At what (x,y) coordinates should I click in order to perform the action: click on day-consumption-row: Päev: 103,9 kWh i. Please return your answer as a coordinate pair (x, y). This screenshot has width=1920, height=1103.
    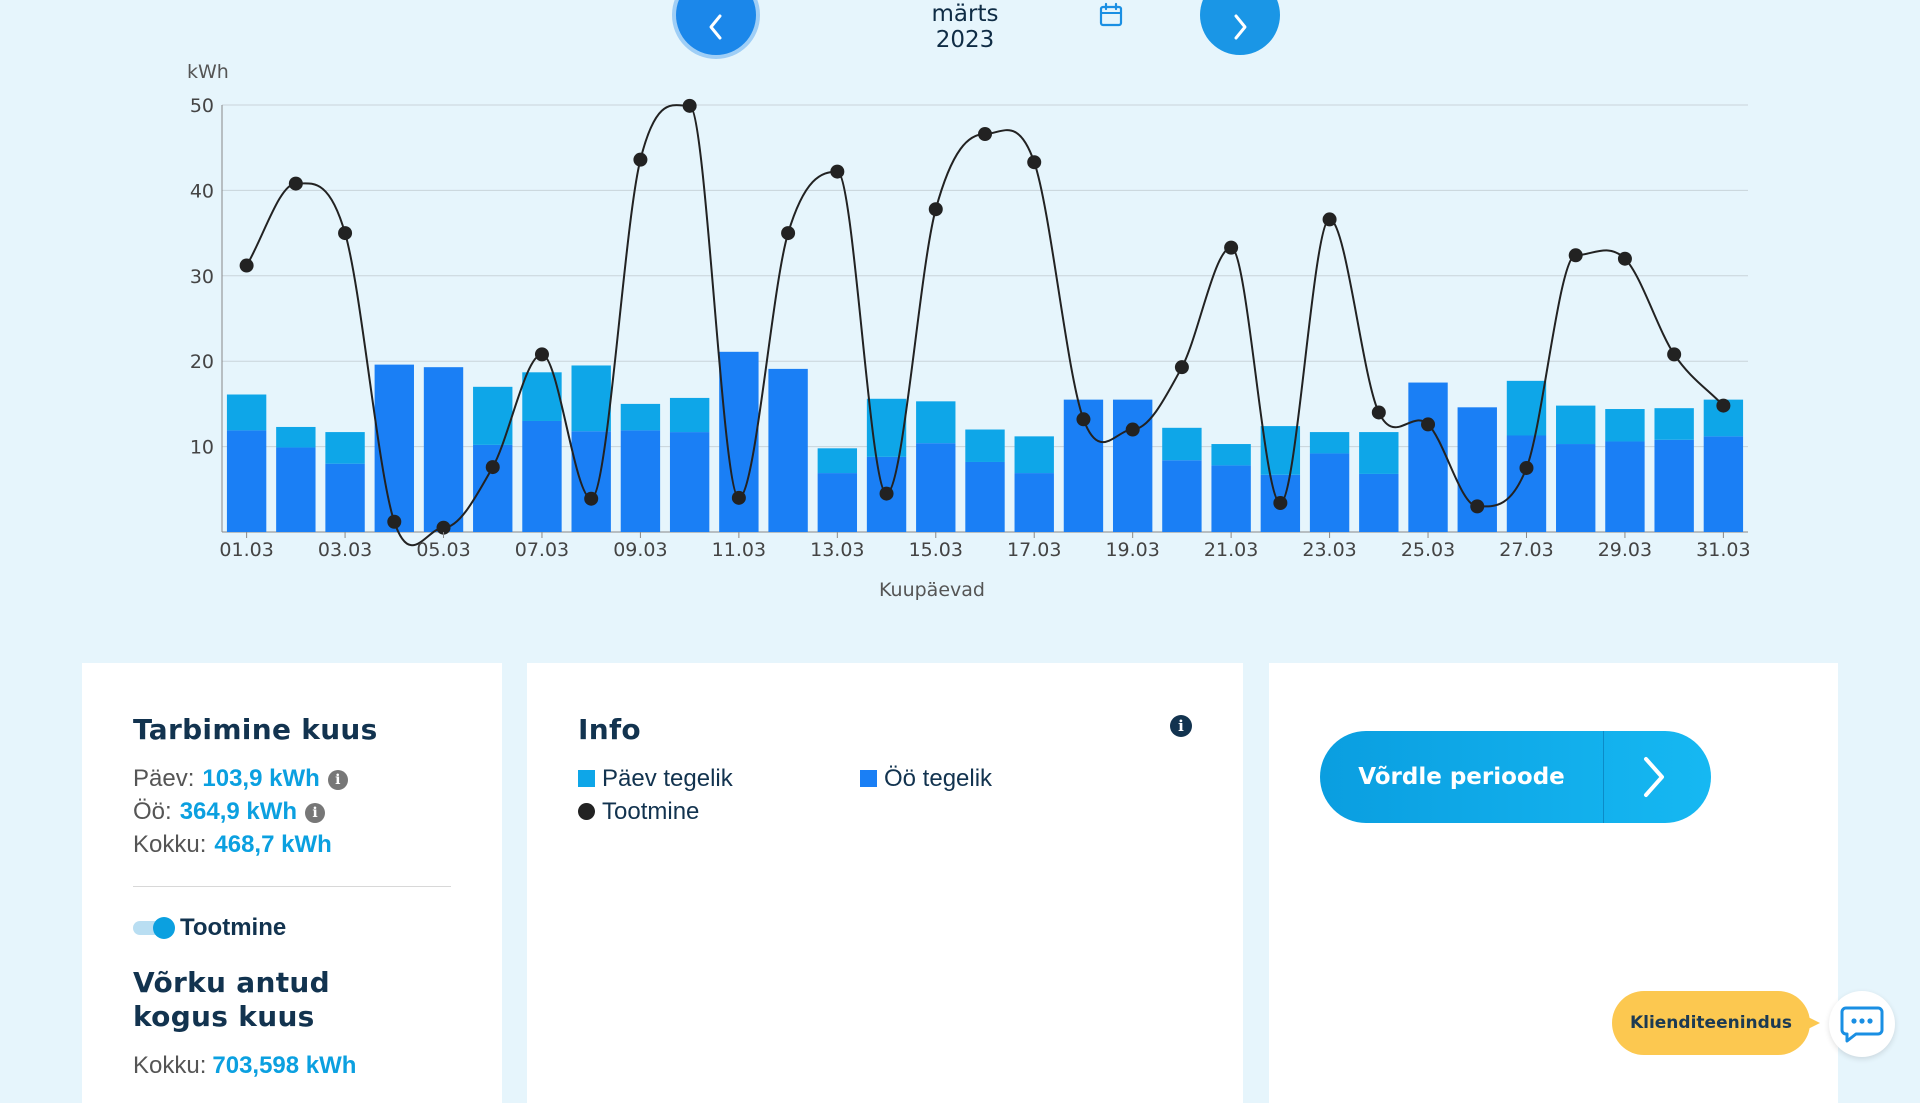
    Looking at the image, I should click on (240, 779).